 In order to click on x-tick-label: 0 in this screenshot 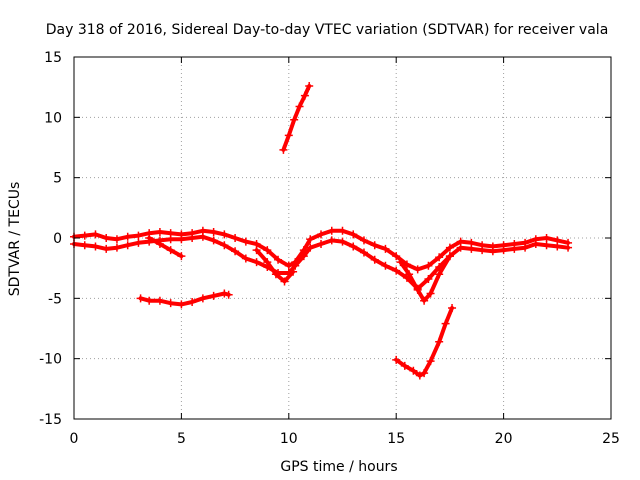, I will do `click(74, 439)`.